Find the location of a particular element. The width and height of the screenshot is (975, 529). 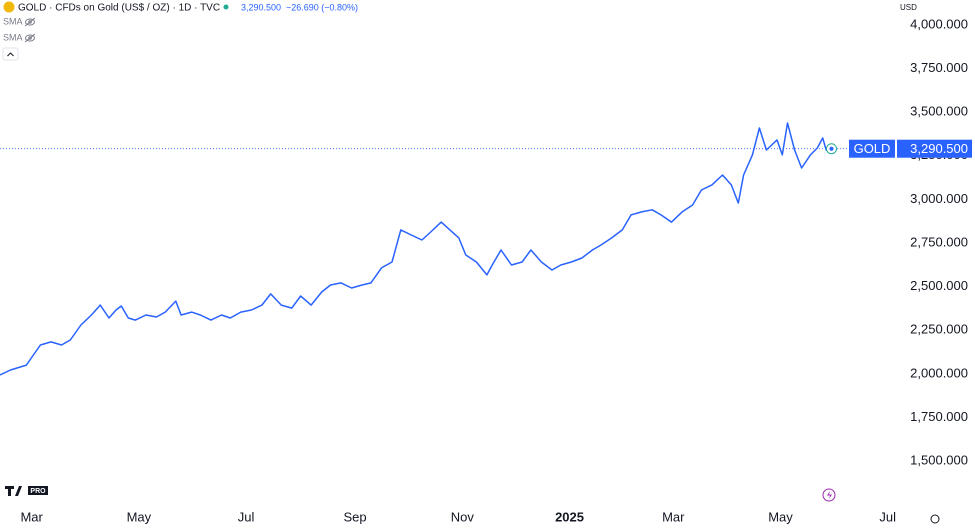

collapse-arrow is located at coordinates (10, 54).